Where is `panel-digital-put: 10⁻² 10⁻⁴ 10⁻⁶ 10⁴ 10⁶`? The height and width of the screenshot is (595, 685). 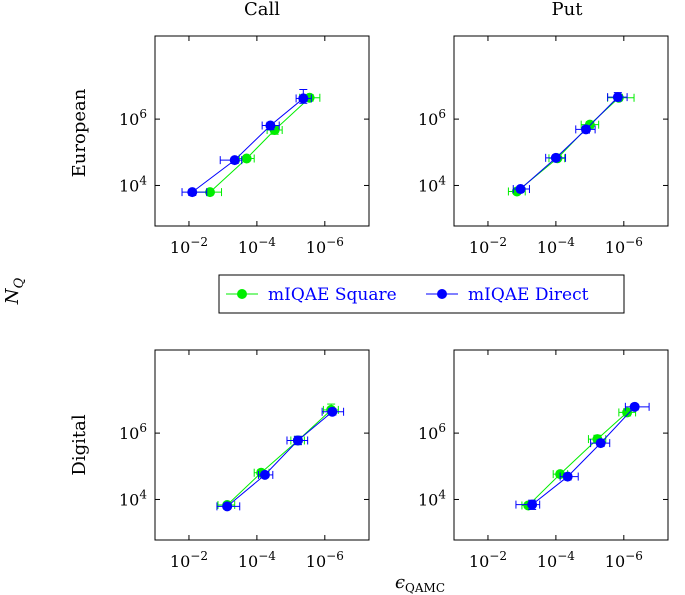 panel-digital-put: 10⁻² 10⁻⁴ 10⁻⁶ 10⁴ 10⁶ is located at coordinates (543, 460).